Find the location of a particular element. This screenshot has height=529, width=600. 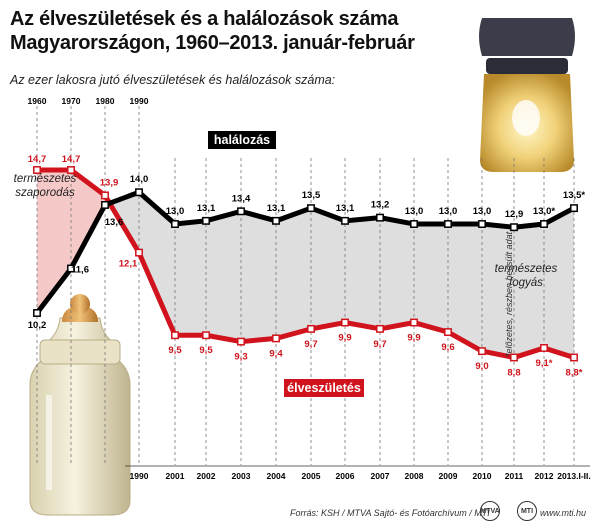

birth-value-label: 9,9 is located at coordinates (413, 338).